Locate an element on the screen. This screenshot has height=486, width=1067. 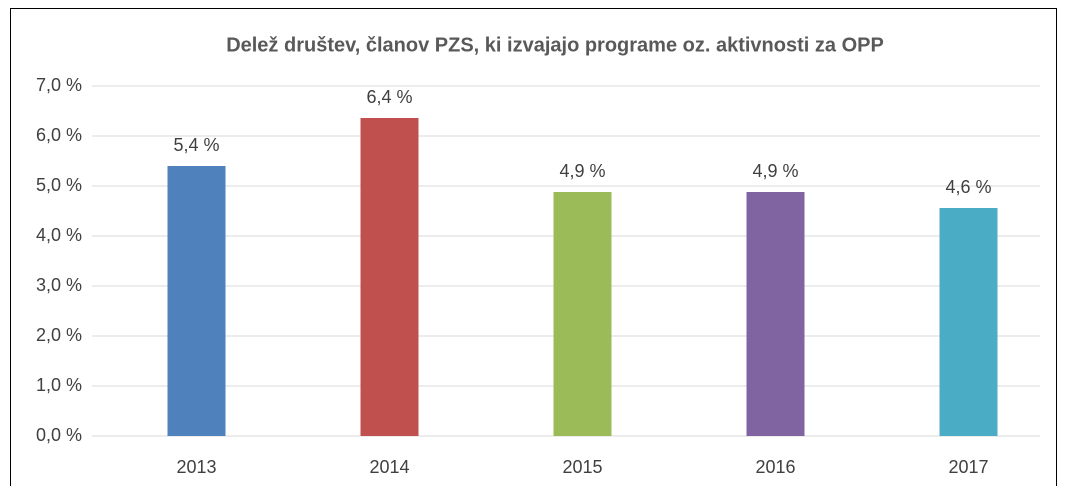
y-tick-label: 5,0 % is located at coordinates (59, 185).